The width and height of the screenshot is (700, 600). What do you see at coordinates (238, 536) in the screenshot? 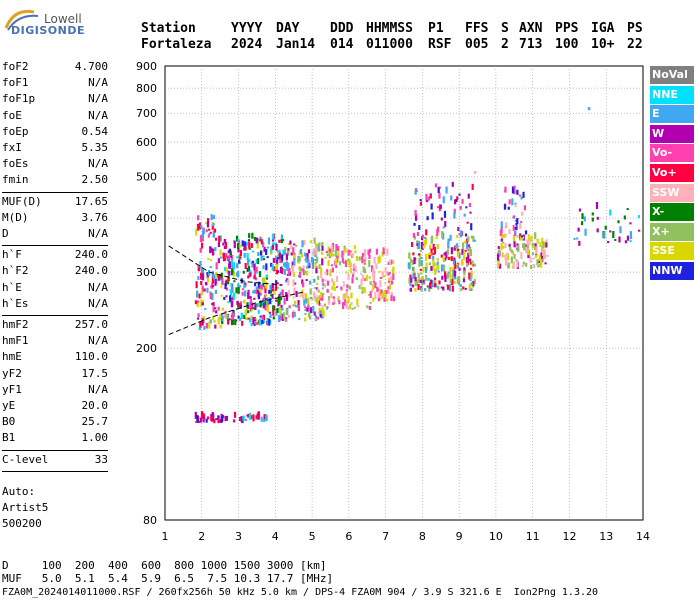
I see `x-tick-label: 3` at bounding box center [238, 536].